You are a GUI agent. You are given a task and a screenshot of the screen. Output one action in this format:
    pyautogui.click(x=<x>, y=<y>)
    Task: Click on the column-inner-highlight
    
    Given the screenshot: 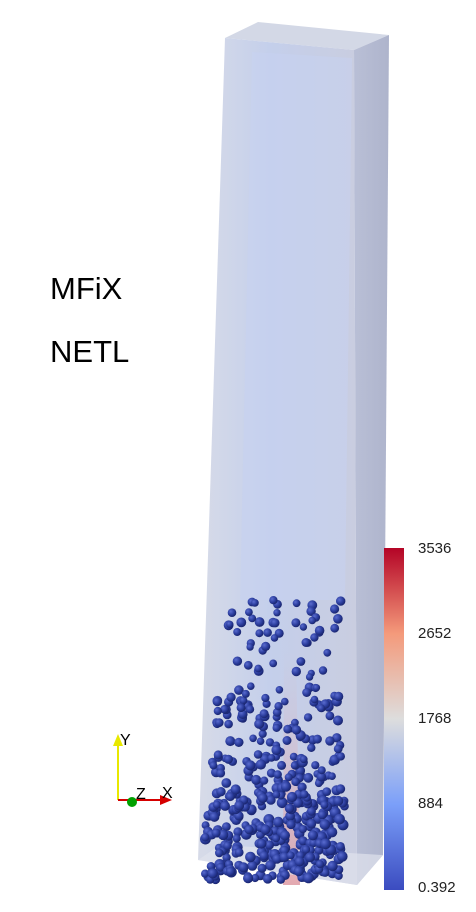 What is the action you would take?
    pyautogui.click(x=296, y=326)
    